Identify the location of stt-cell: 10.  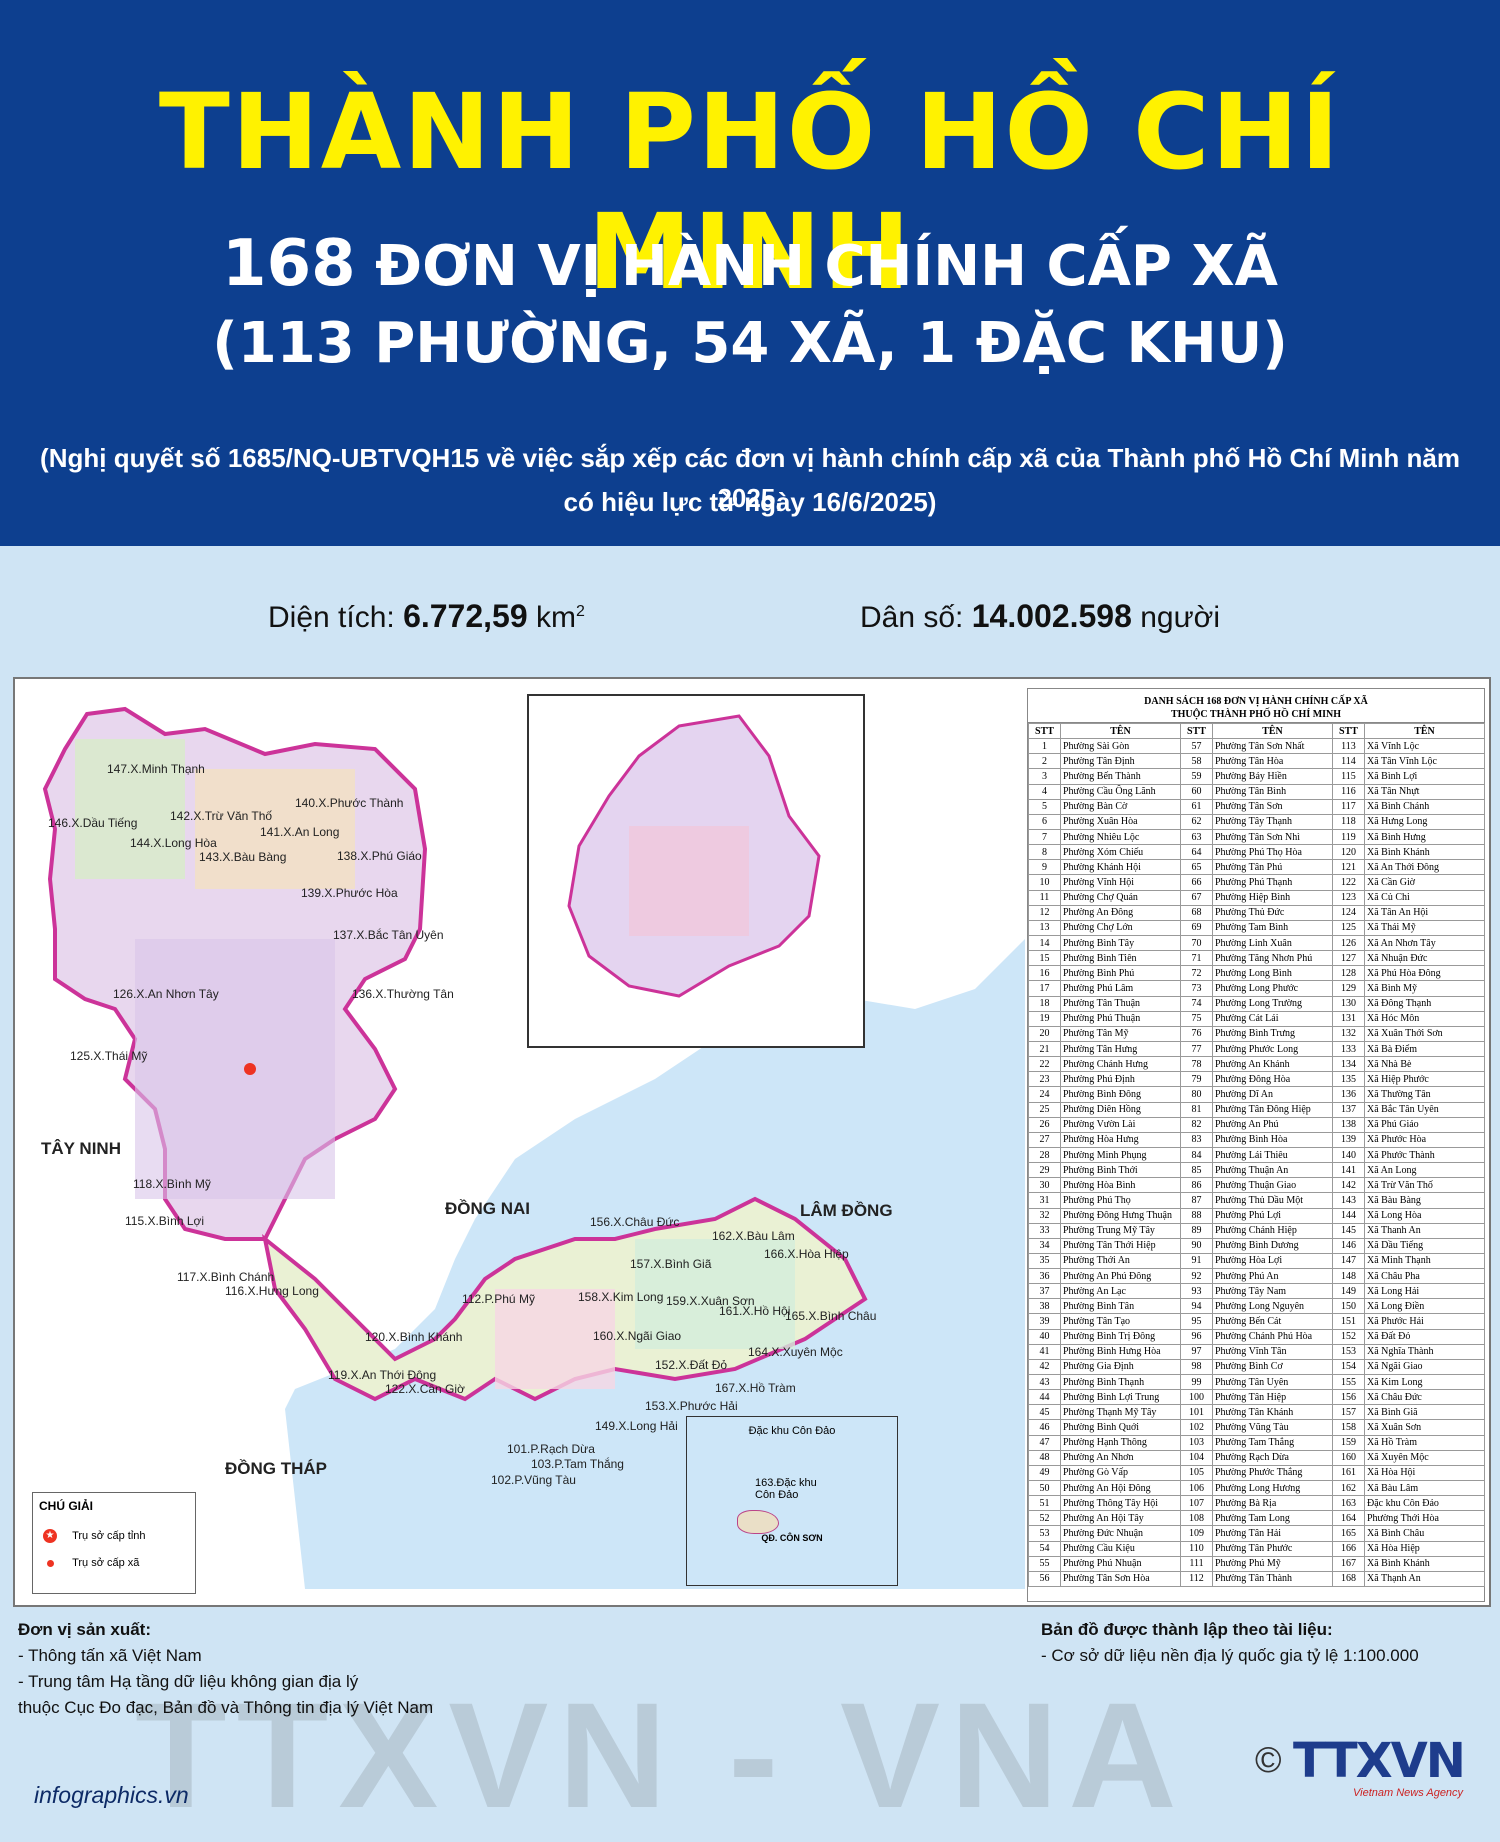
(1044, 882).